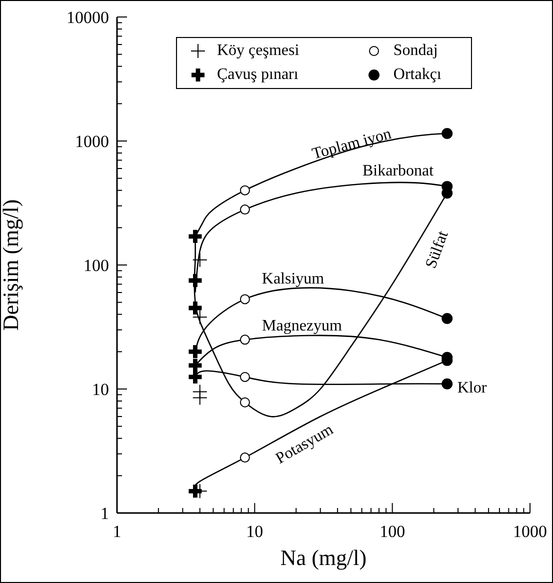 This screenshot has height=583, width=553. What do you see at coordinates (302, 326) in the screenshot?
I see `annotation: Magnezyum` at bounding box center [302, 326].